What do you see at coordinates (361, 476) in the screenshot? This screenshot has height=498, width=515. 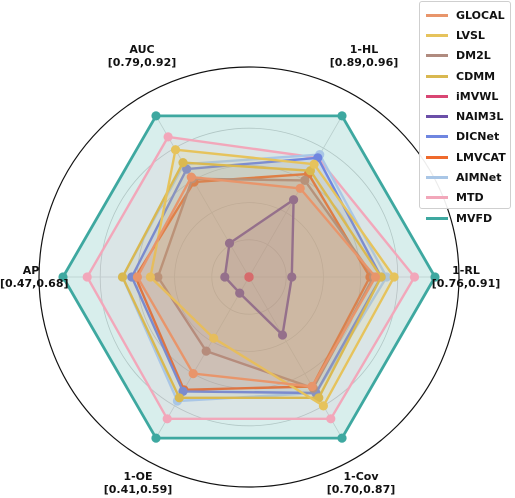 I see `axis-name: 1-Cov` at bounding box center [361, 476].